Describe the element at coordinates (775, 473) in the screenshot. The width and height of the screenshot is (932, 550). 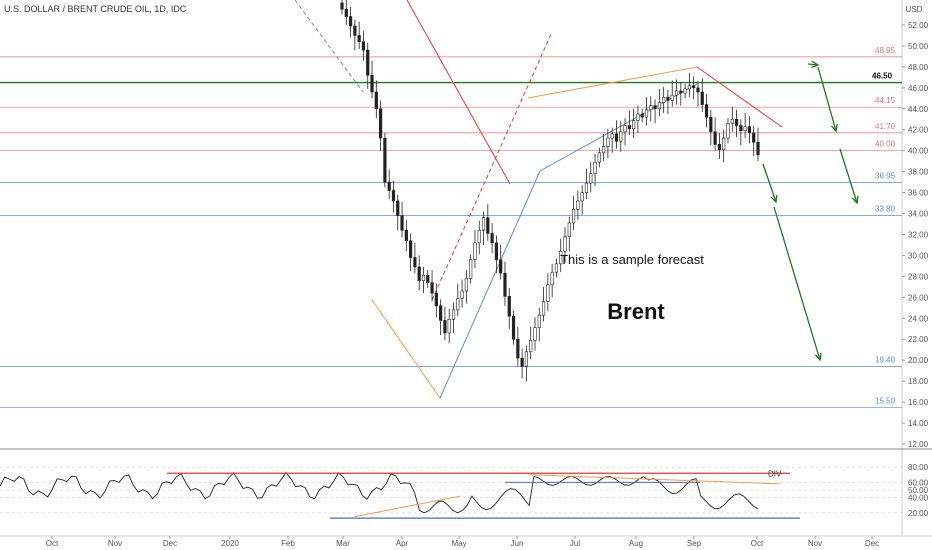
I see `osc-div-label: DIV` at that location.